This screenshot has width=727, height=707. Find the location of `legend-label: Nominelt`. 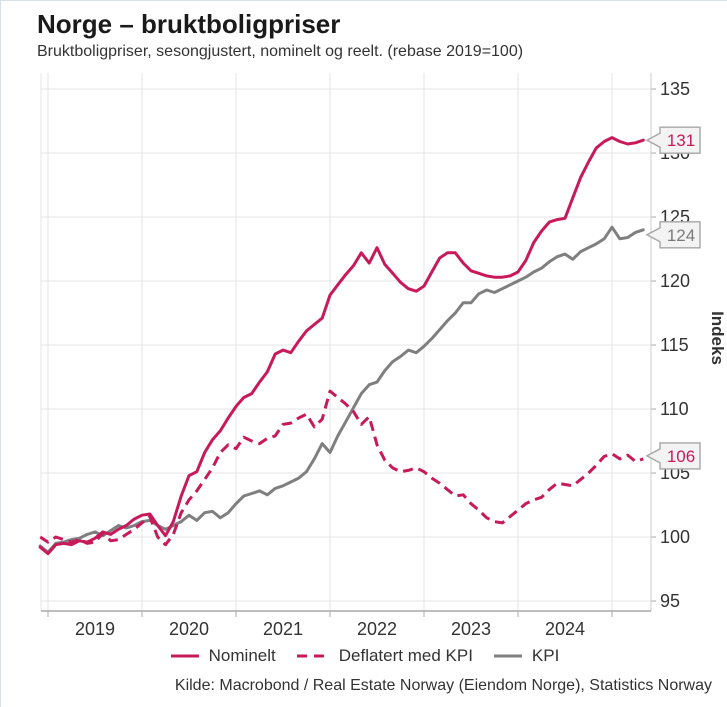

legend-label: Nominelt is located at coordinates (242, 655).